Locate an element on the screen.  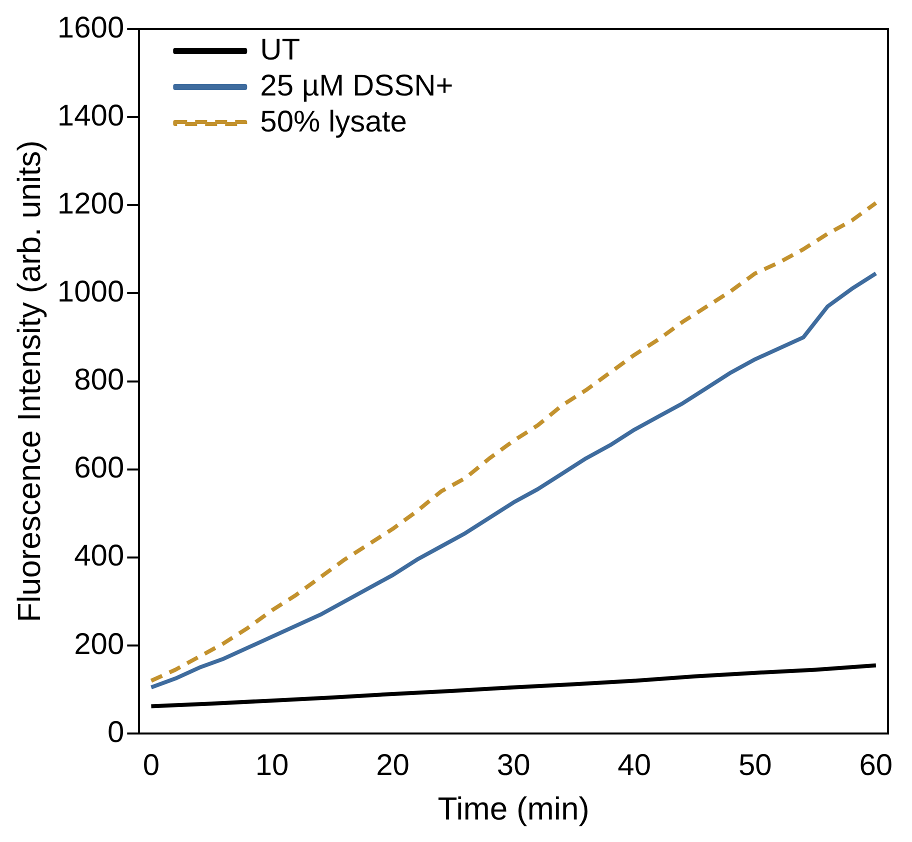
x-tick-label: 10 is located at coordinates (272, 765).